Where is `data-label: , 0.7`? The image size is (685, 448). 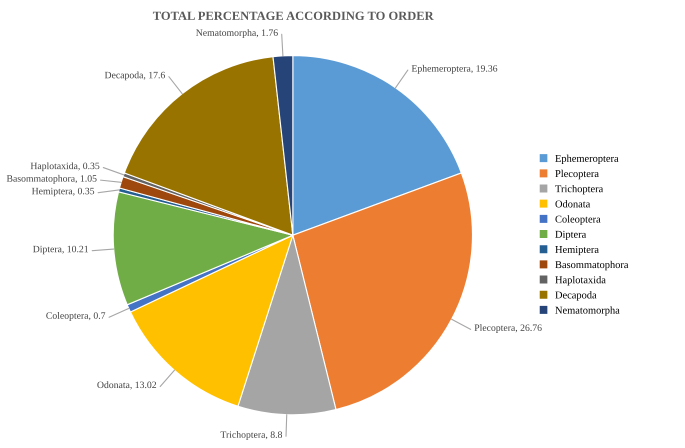
data-label: , 0.7 is located at coordinates (97, 316).